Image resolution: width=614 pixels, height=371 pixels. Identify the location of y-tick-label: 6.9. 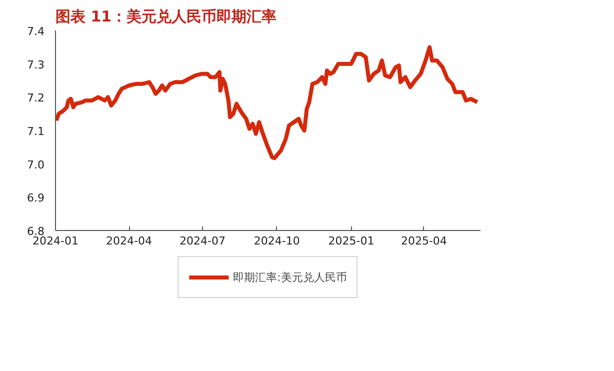
(36, 198).